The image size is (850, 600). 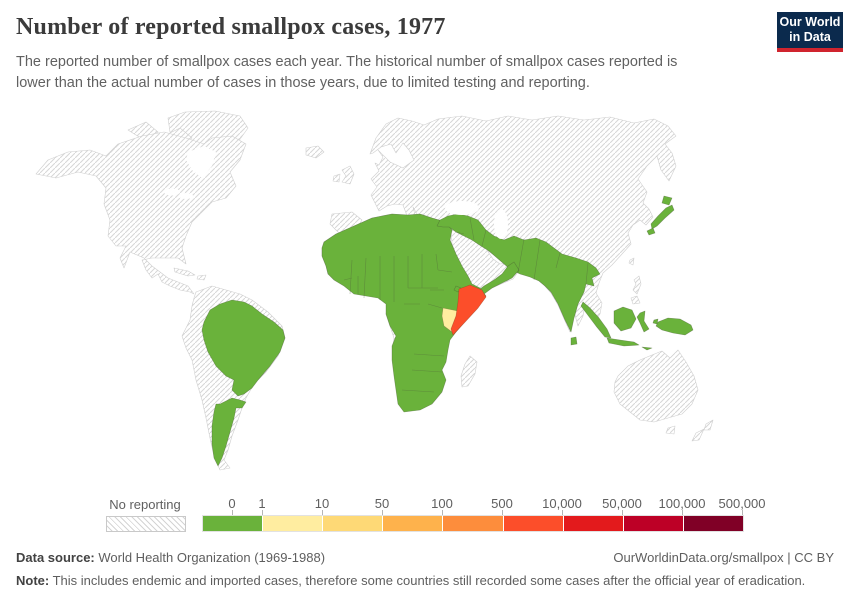 I want to click on region-indonesia-sulawesi, so click(x=643, y=321).